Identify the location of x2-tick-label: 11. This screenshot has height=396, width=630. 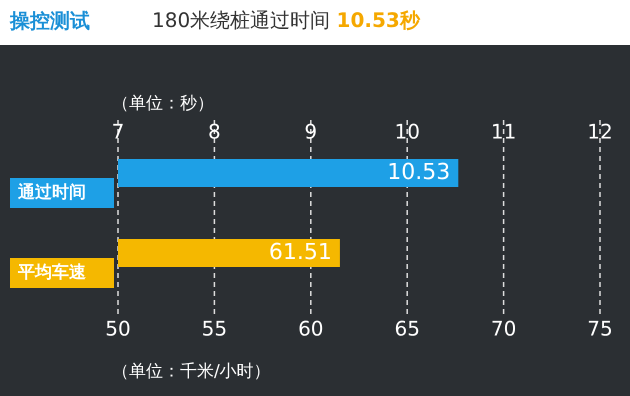
(503, 131).